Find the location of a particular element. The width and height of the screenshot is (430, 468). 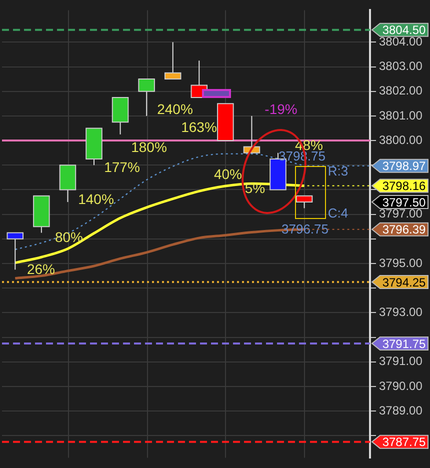

annotation: C:4 is located at coordinates (338, 213).